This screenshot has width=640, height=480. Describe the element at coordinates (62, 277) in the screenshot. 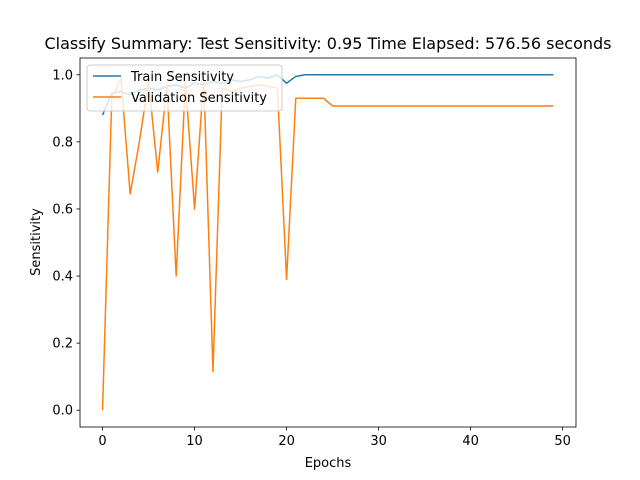

I see `y-tick-label: 0.4` at that location.